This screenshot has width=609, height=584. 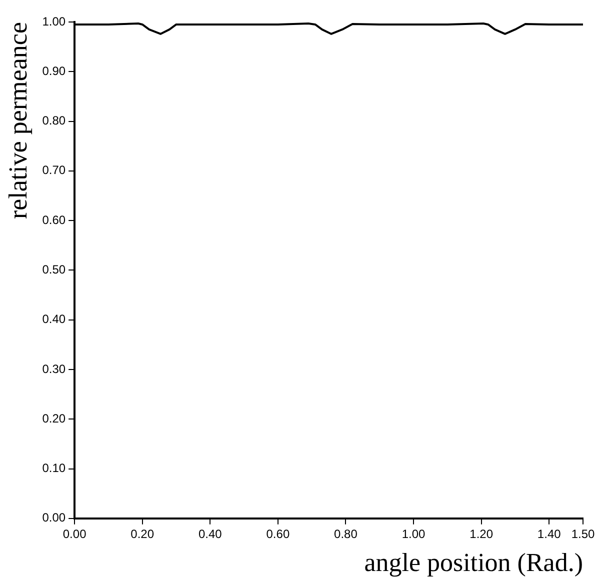 What do you see at coordinates (583, 533) in the screenshot?
I see `x-tick-label: 1.50` at bounding box center [583, 533].